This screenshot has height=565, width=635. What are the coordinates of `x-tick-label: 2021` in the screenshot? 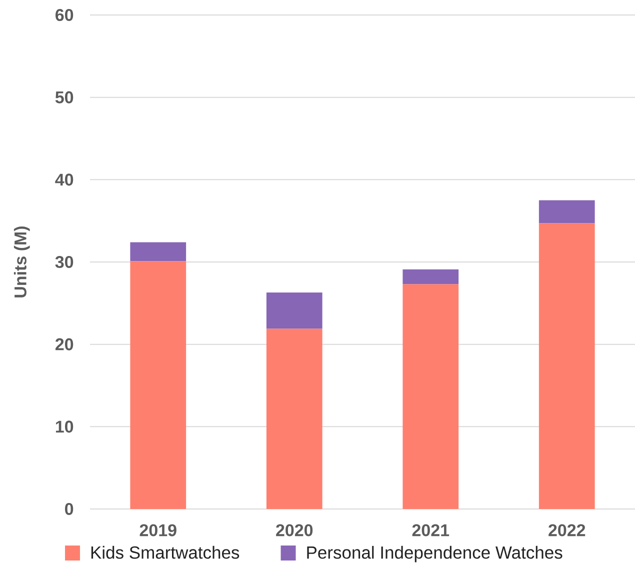 It's located at (431, 530).